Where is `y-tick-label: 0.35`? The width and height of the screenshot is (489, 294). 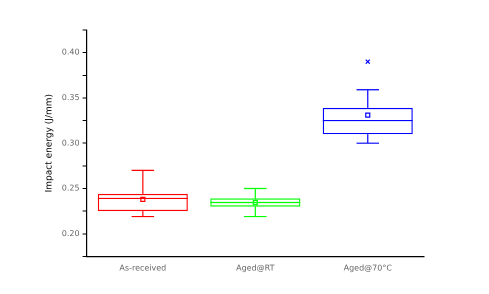 y-tick-label: 0.35 is located at coordinates (71, 97).